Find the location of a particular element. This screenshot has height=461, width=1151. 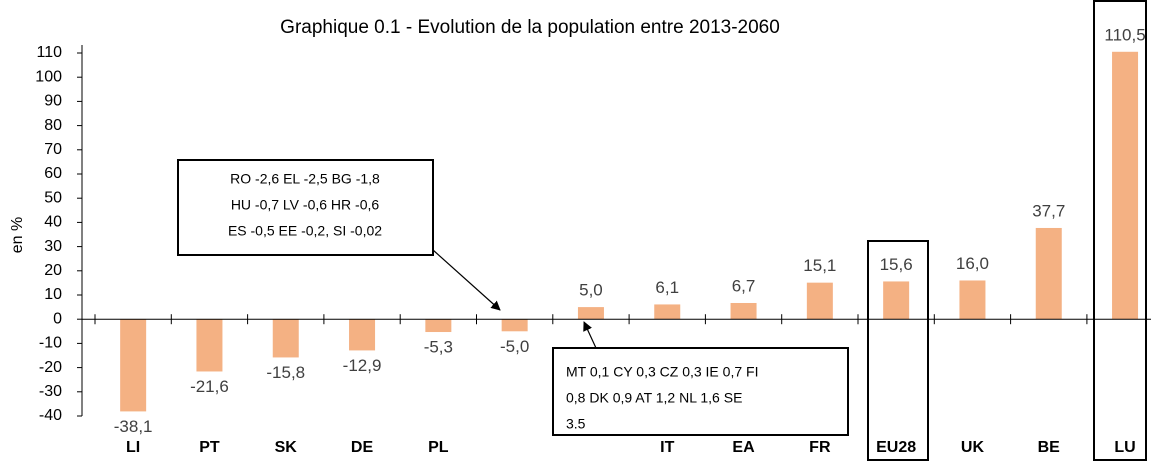

y-axis-label: en % is located at coordinates (17, 235).